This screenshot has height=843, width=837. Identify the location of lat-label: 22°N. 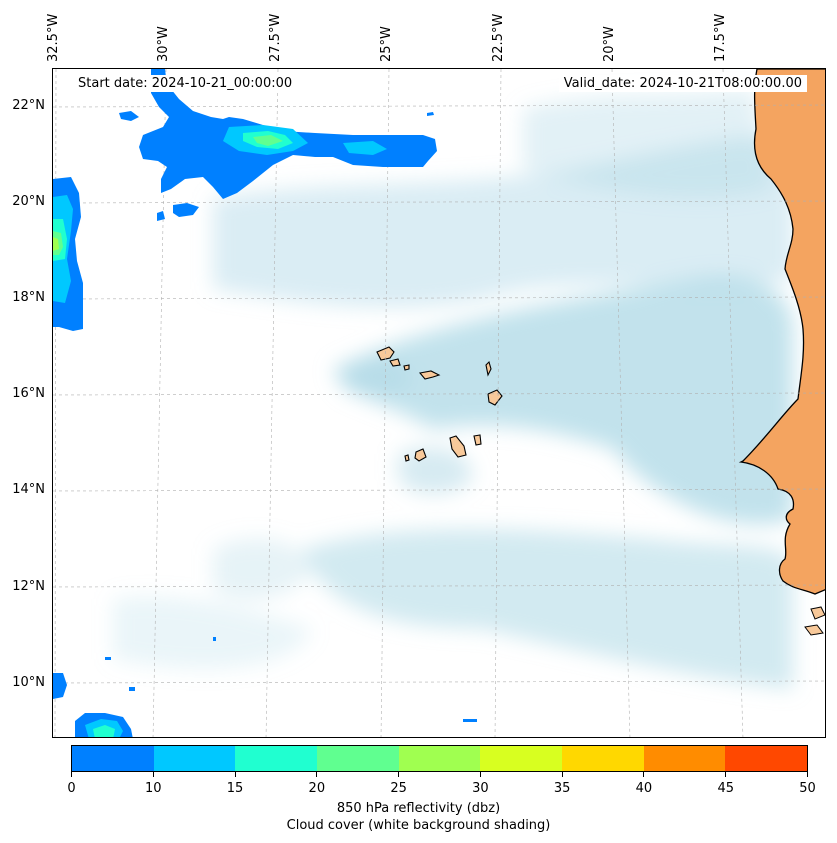
(28, 105).